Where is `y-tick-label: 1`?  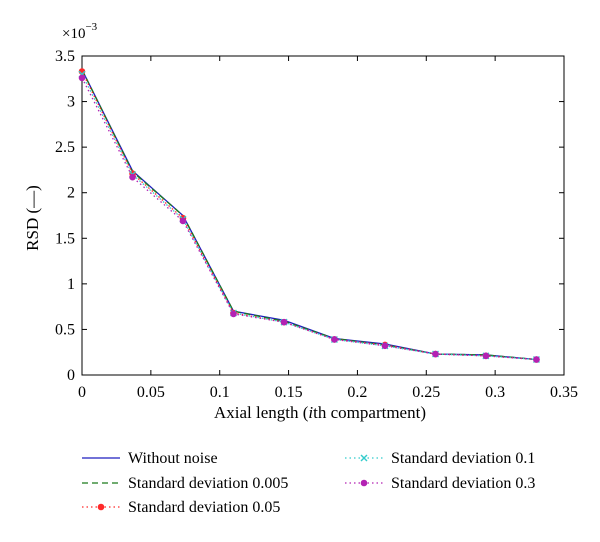
y-tick-label: 1 is located at coordinates (71, 284).